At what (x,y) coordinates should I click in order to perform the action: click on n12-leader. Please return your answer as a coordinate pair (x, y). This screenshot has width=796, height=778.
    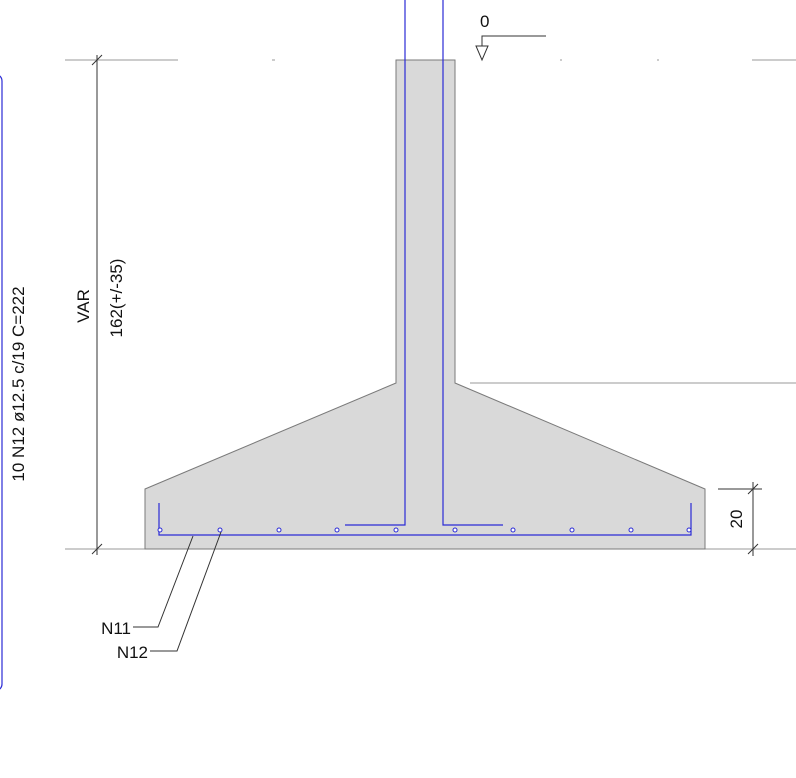
    Looking at the image, I should click on (186, 591).